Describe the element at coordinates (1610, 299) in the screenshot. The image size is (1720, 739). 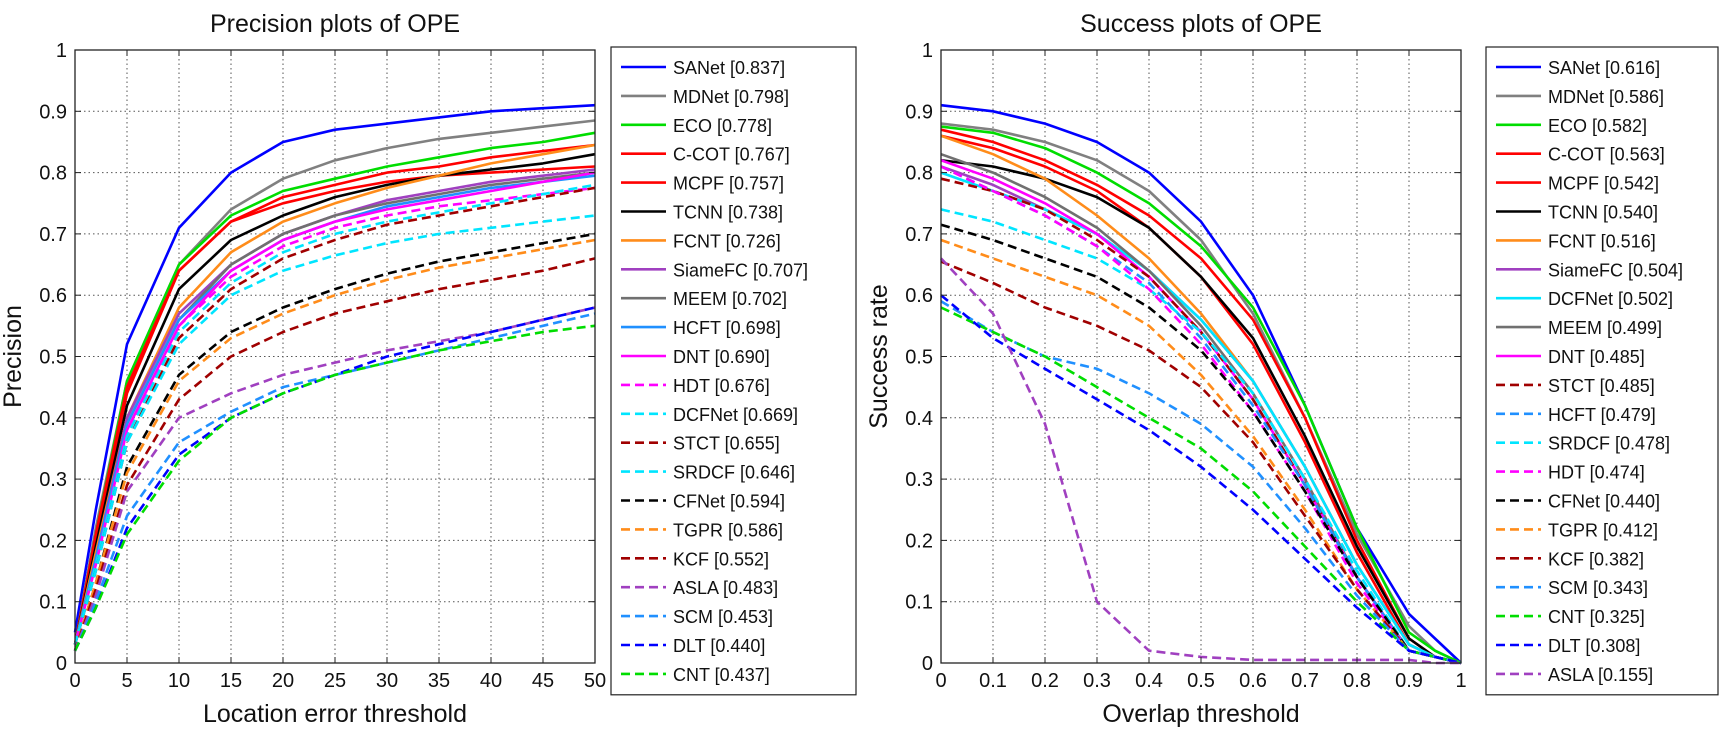
I see `legend-label: DCFNet [0.502]` at that location.